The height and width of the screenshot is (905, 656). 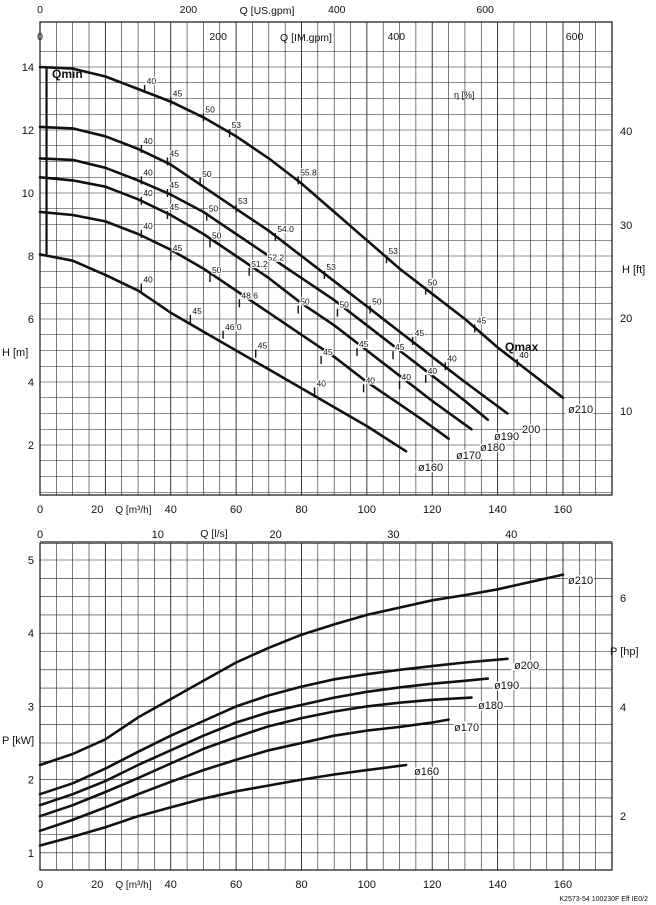 What do you see at coordinates (626, 132) in the screenshot?
I see `headft-tick-label: 40` at bounding box center [626, 132].